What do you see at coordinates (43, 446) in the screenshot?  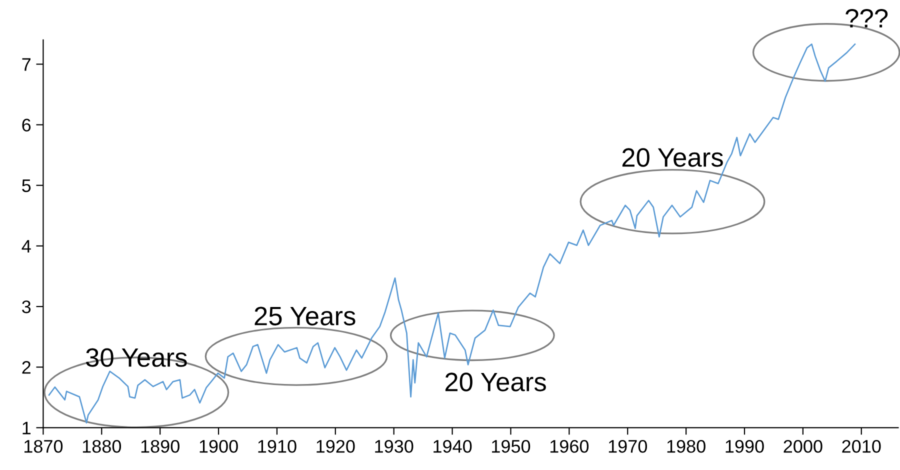 I see `x-tick-label: 1870` at bounding box center [43, 446].